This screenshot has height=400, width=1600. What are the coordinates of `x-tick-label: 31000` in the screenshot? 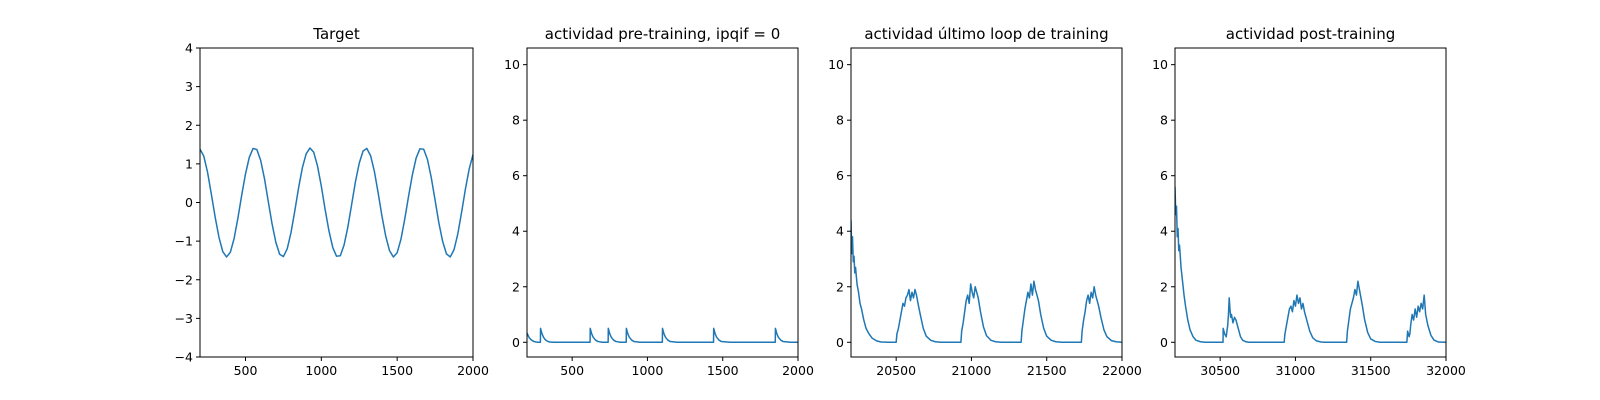 It's located at (1296, 370).